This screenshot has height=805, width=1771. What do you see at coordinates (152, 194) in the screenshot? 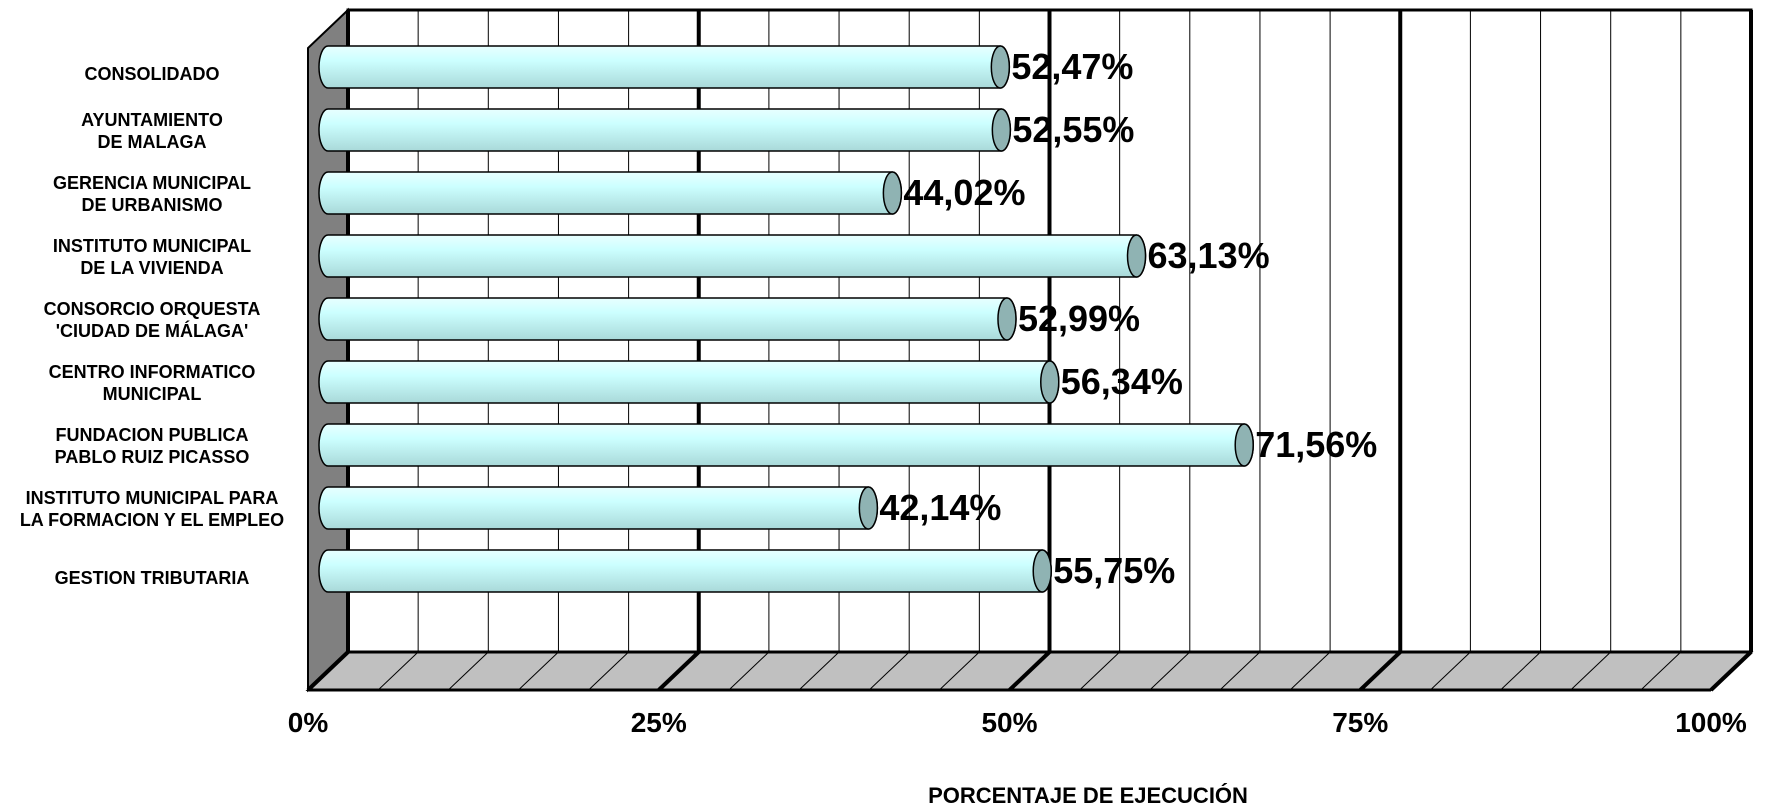
I see `category-label: GERENCIA MUNICIPAL DE URBANISMO` at bounding box center [152, 194].